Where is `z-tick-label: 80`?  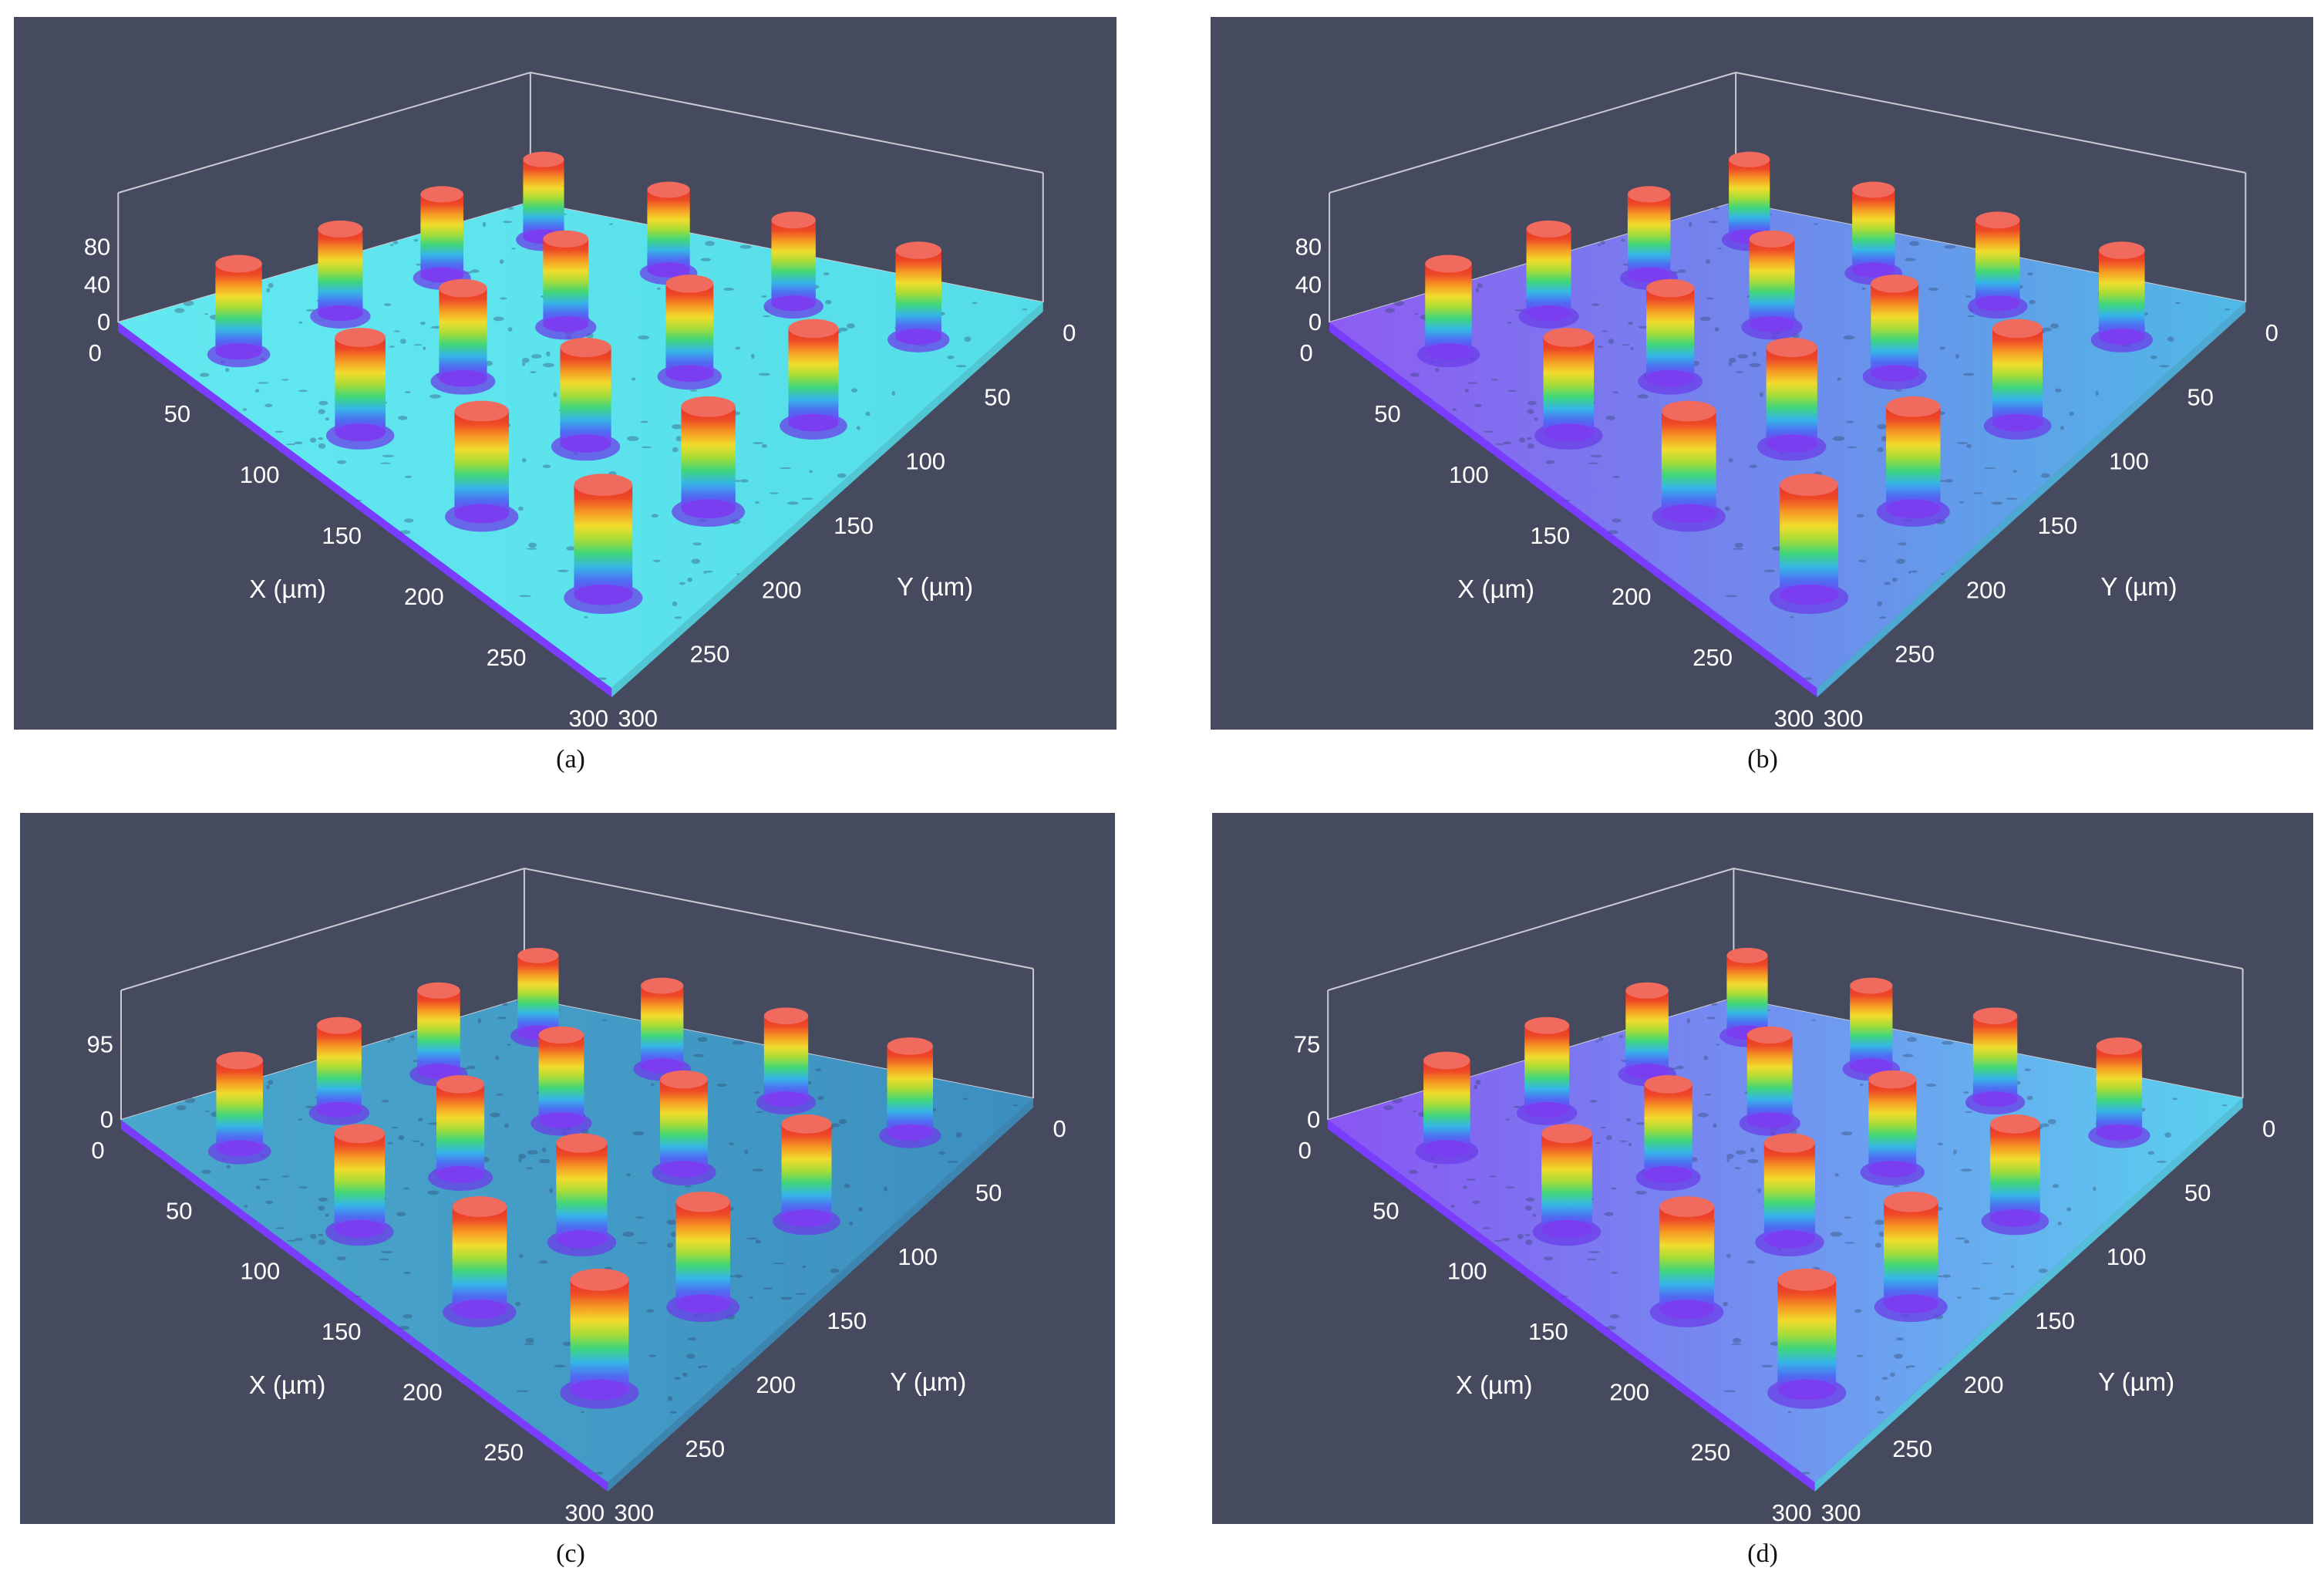
z-tick-label: 80 is located at coordinates (97, 247).